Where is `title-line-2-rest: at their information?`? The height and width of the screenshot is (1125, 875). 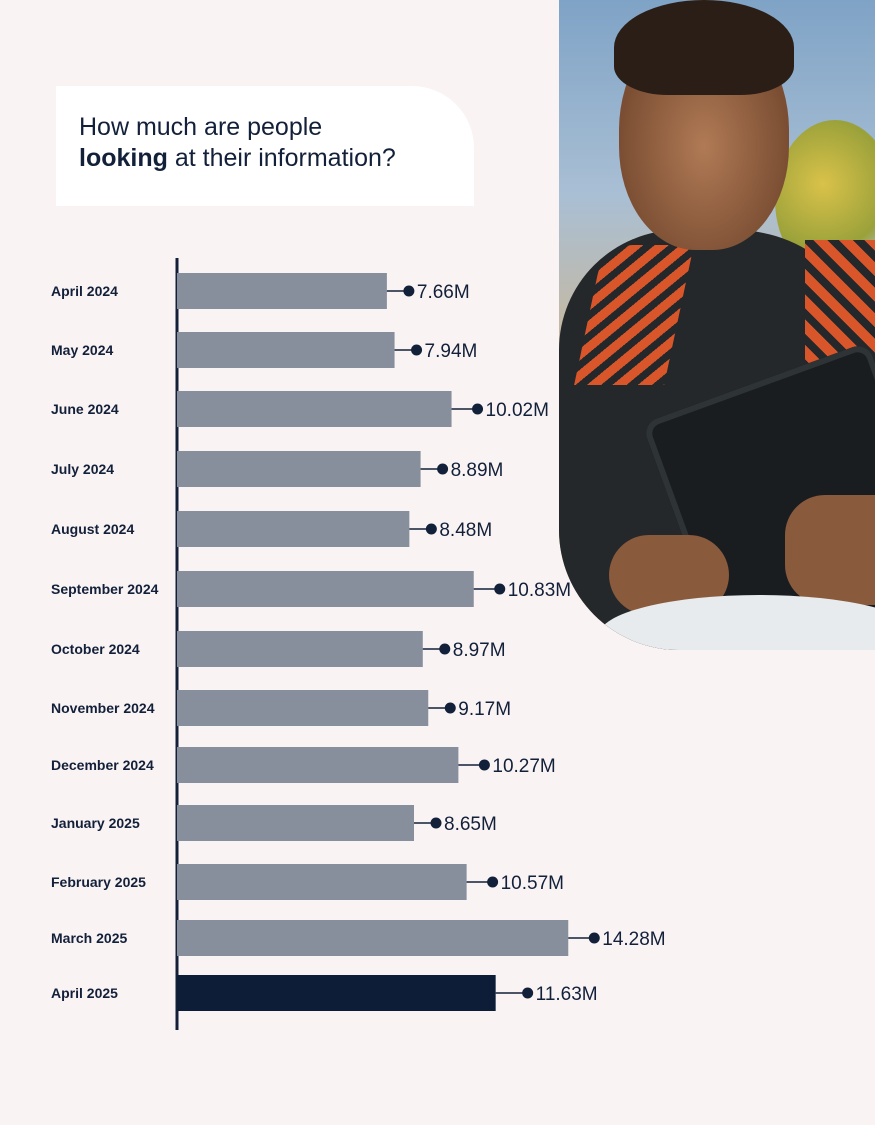 title-line-2-rest: at their information? is located at coordinates (281, 158).